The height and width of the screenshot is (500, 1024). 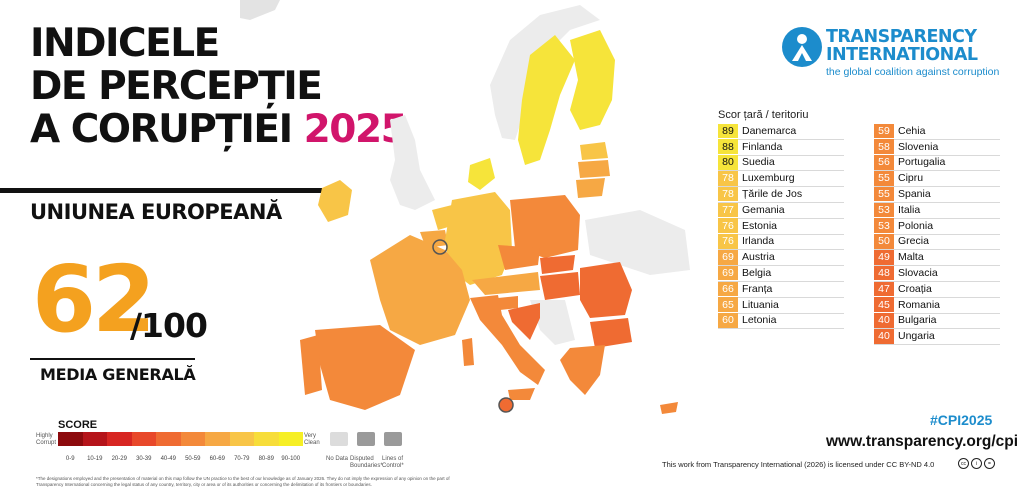 What do you see at coordinates (937, 210) in the screenshot?
I see `table-row: 53 Italia` at bounding box center [937, 210].